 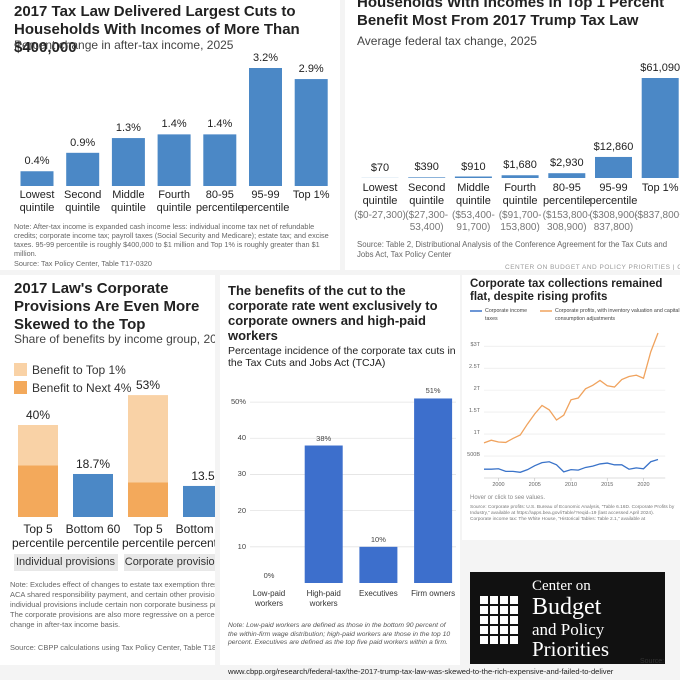 I want to click on group-label: Individual provisions, so click(x=65, y=562).